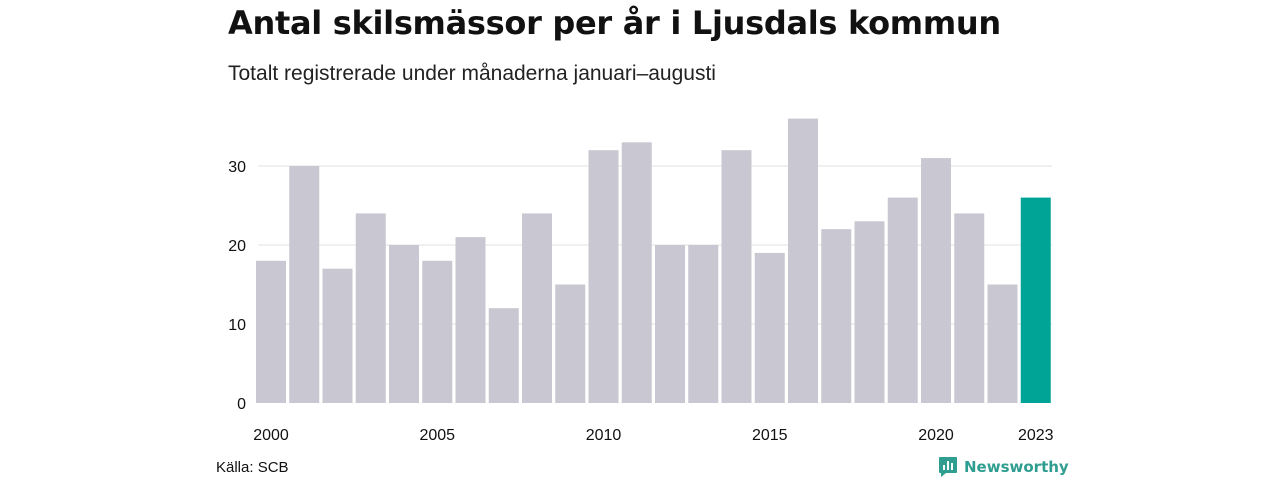 This screenshot has height=480, width=1280. What do you see at coordinates (241, 404) in the screenshot?
I see `y-tick-label: 0` at bounding box center [241, 404].